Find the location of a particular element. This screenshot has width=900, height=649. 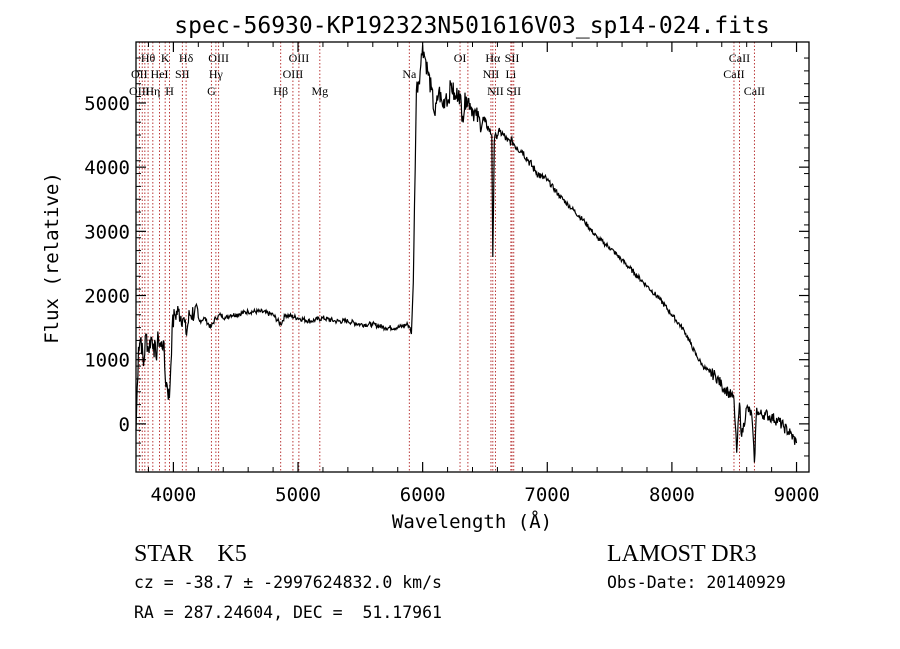

line-label: K is located at coordinates (165, 58).